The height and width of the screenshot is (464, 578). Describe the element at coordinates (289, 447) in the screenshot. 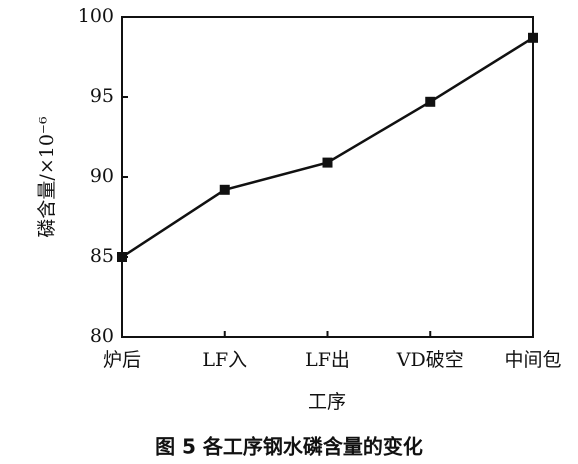

I see `caption: 图 5 各工序钢水磷含量的变化` at that location.